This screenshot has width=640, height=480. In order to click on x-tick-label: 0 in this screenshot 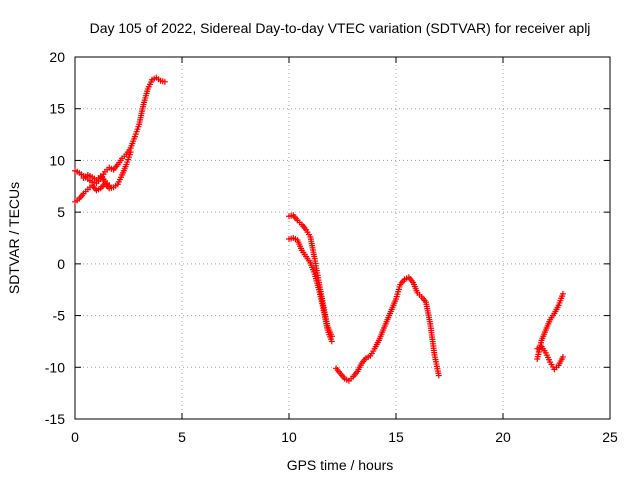, I will do `click(75, 437)`.